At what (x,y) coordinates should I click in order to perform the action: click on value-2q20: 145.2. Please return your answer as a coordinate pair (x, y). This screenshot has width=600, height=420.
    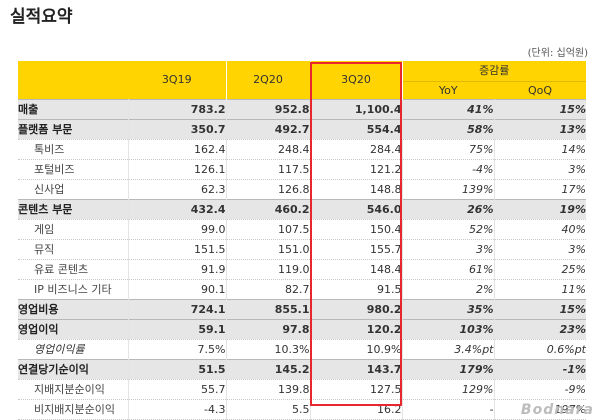
    Looking at the image, I should click on (267, 369).